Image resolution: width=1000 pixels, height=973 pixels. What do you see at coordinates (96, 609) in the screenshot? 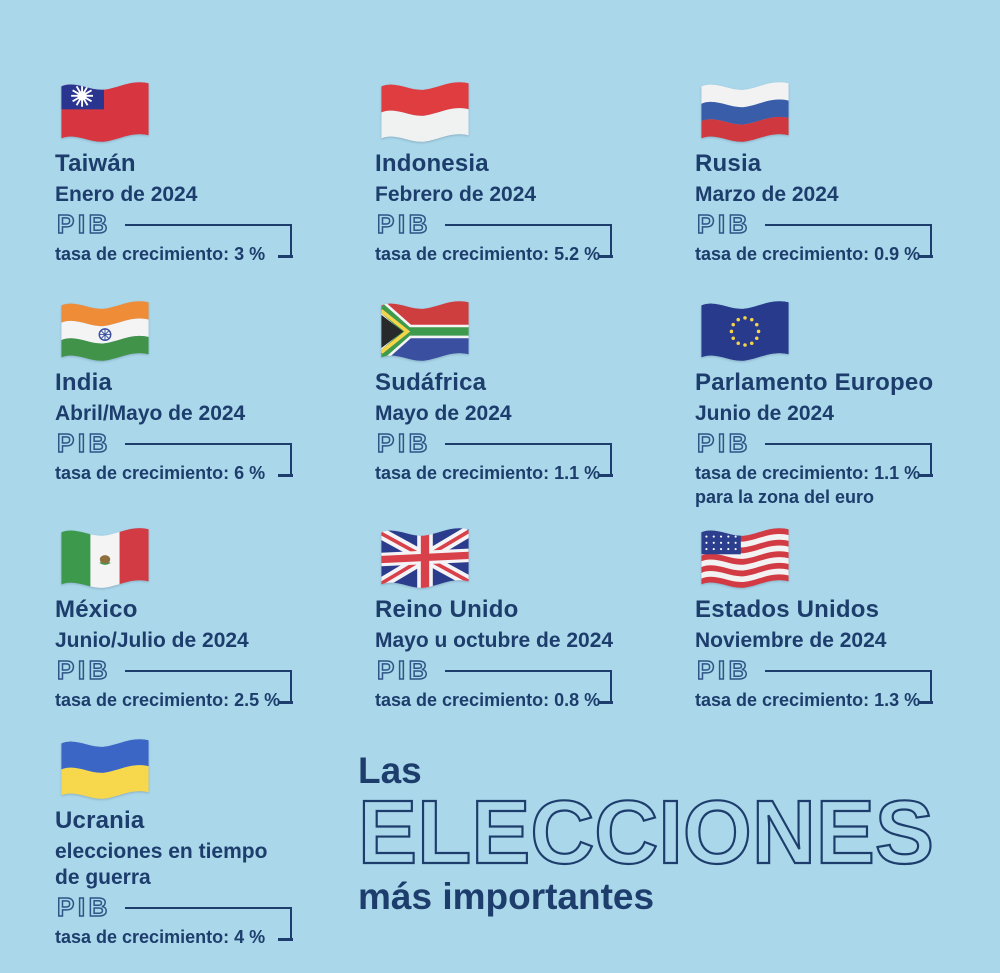
I see `country-name: México` at bounding box center [96, 609].